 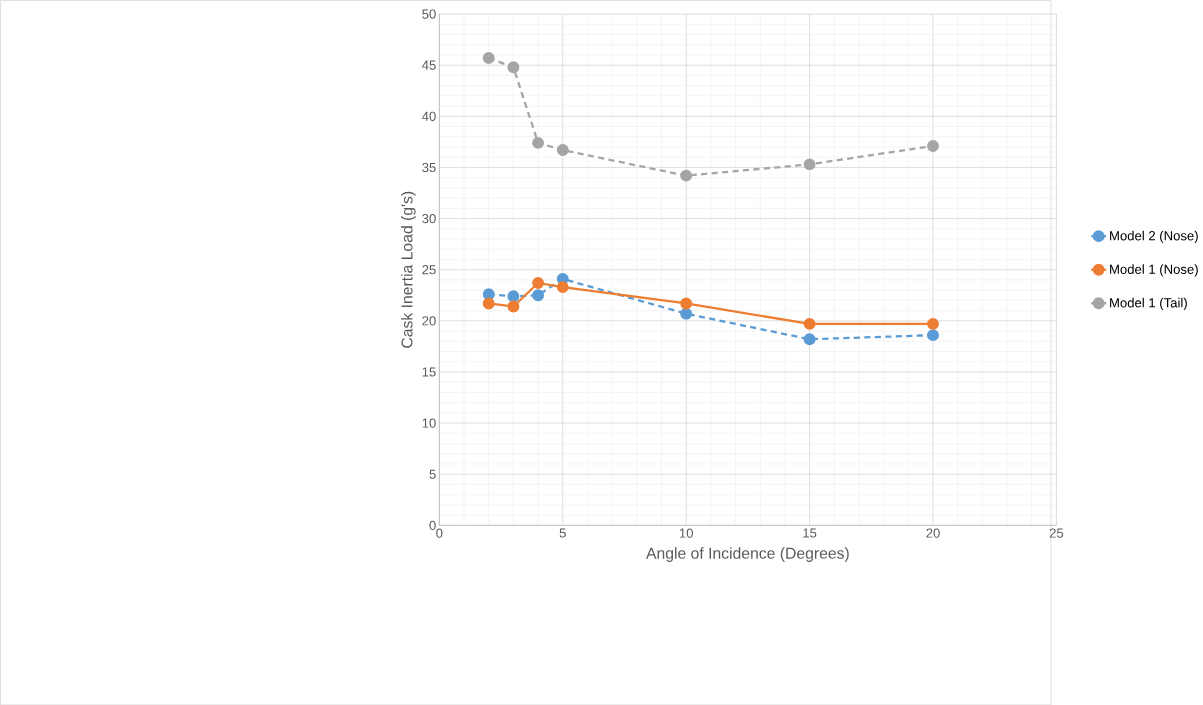 I want to click on y-tick-label: 35, so click(x=429, y=167).